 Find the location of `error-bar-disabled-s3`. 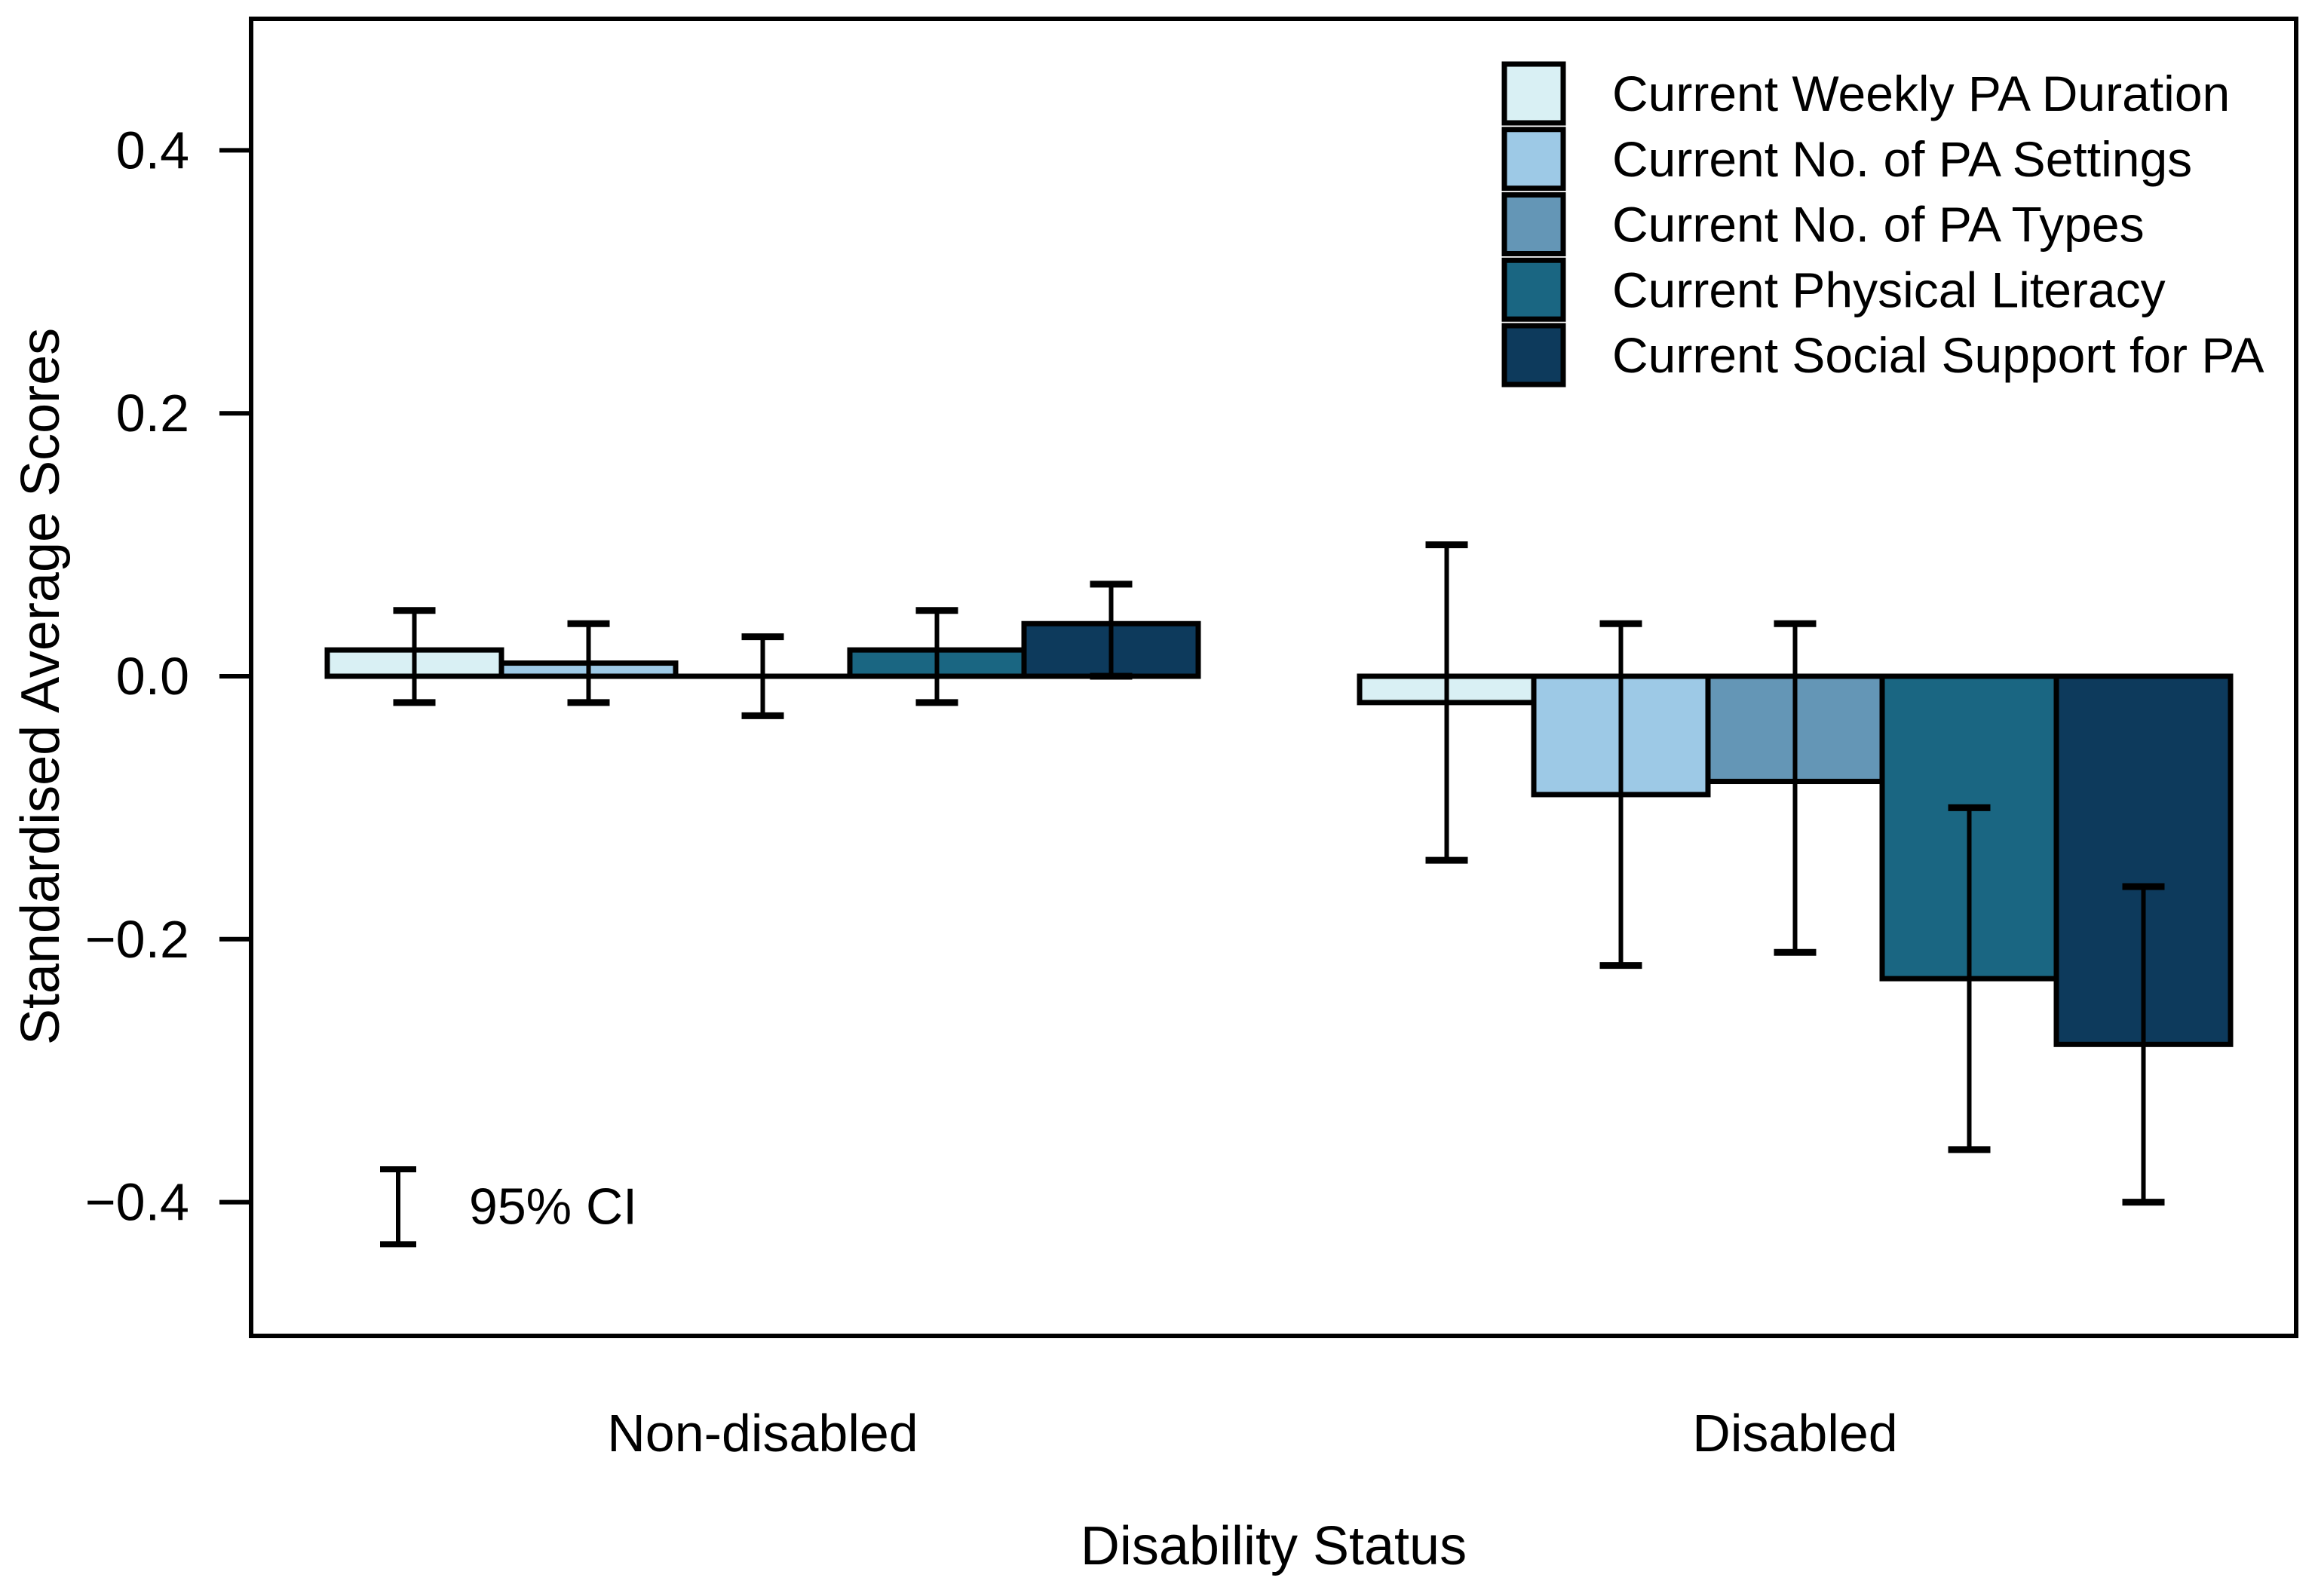

error-bar-disabled-s3 is located at coordinates (1795, 788).